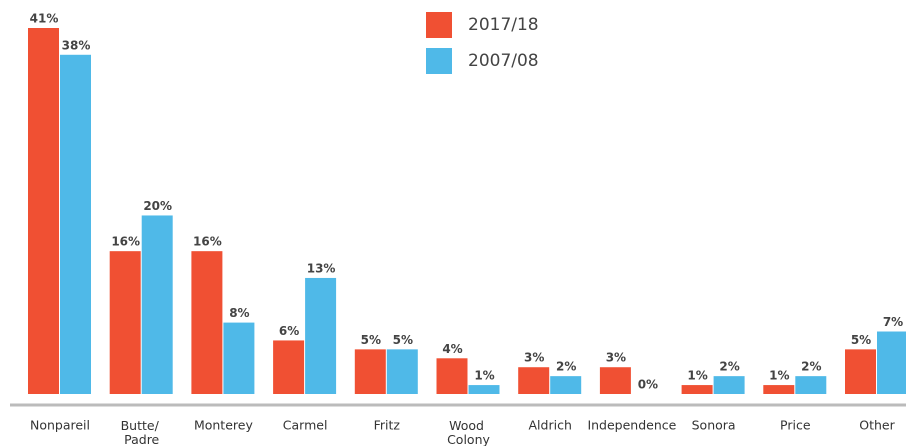 Image resolution: width=906 pixels, height=446 pixels. What do you see at coordinates (305, 425) in the screenshot?
I see `x-tick-label: Carmel` at bounding box center [305, 425].